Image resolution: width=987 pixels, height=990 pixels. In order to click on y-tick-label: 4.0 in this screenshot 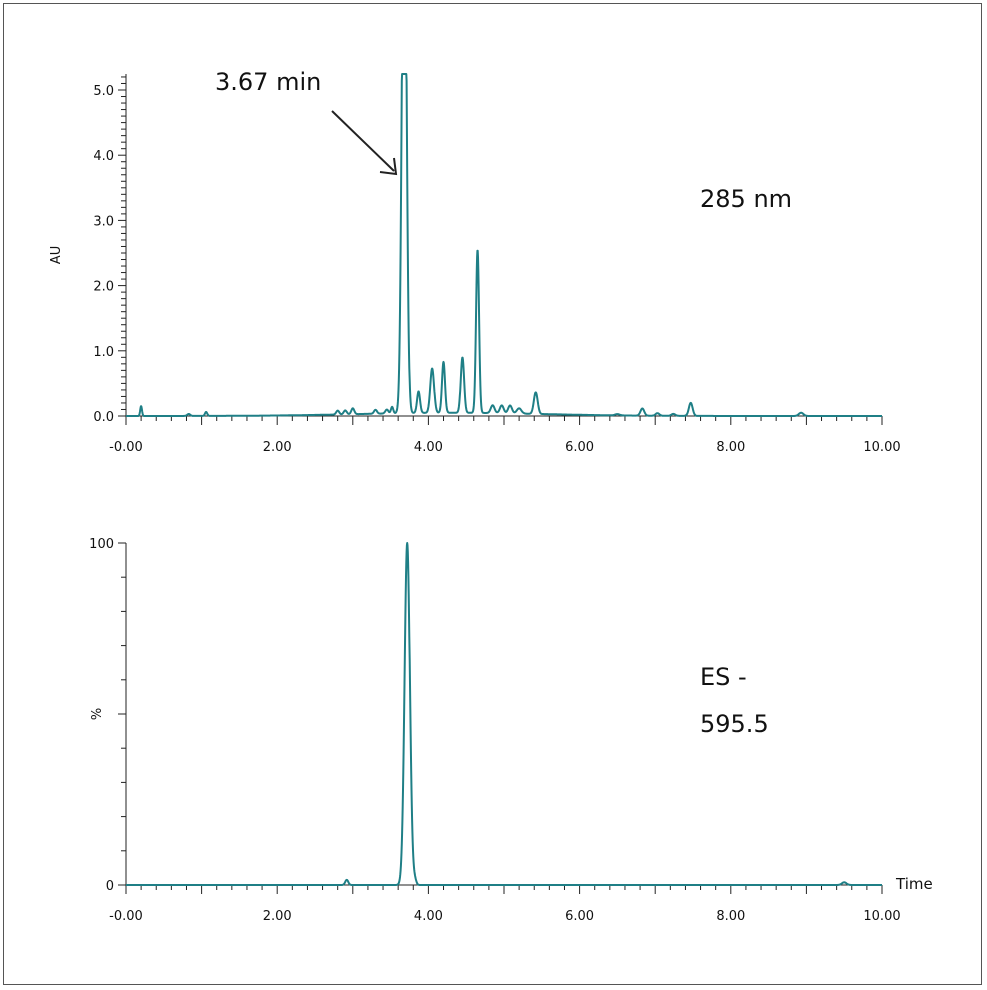, I will do `click(103, 156)`.